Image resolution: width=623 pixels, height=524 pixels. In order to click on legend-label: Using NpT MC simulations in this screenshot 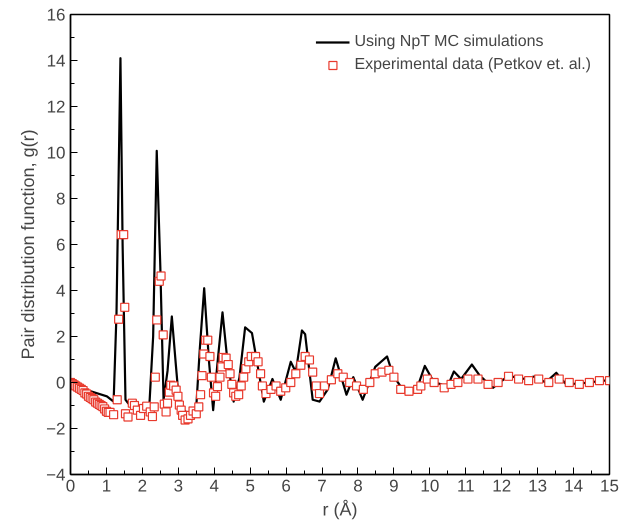, I will do `click(449, 42)`.